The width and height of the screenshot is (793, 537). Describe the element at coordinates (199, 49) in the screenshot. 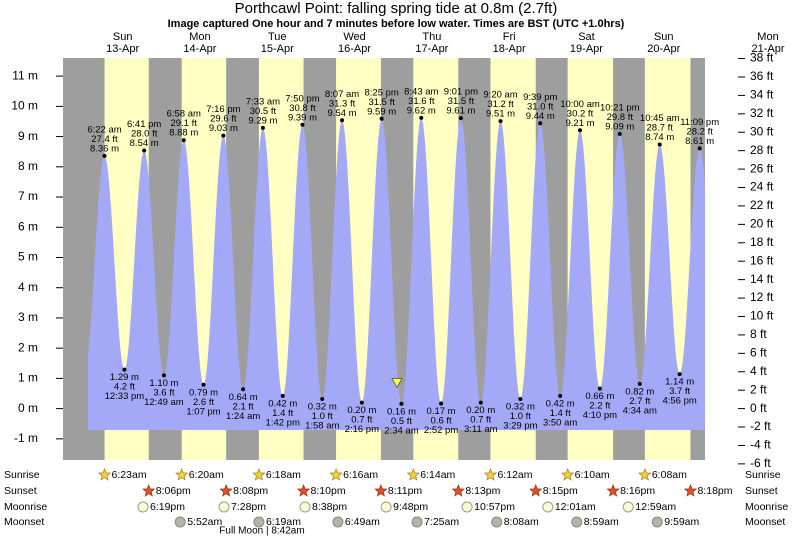

I see `day-date: 14-Apr` at that location.